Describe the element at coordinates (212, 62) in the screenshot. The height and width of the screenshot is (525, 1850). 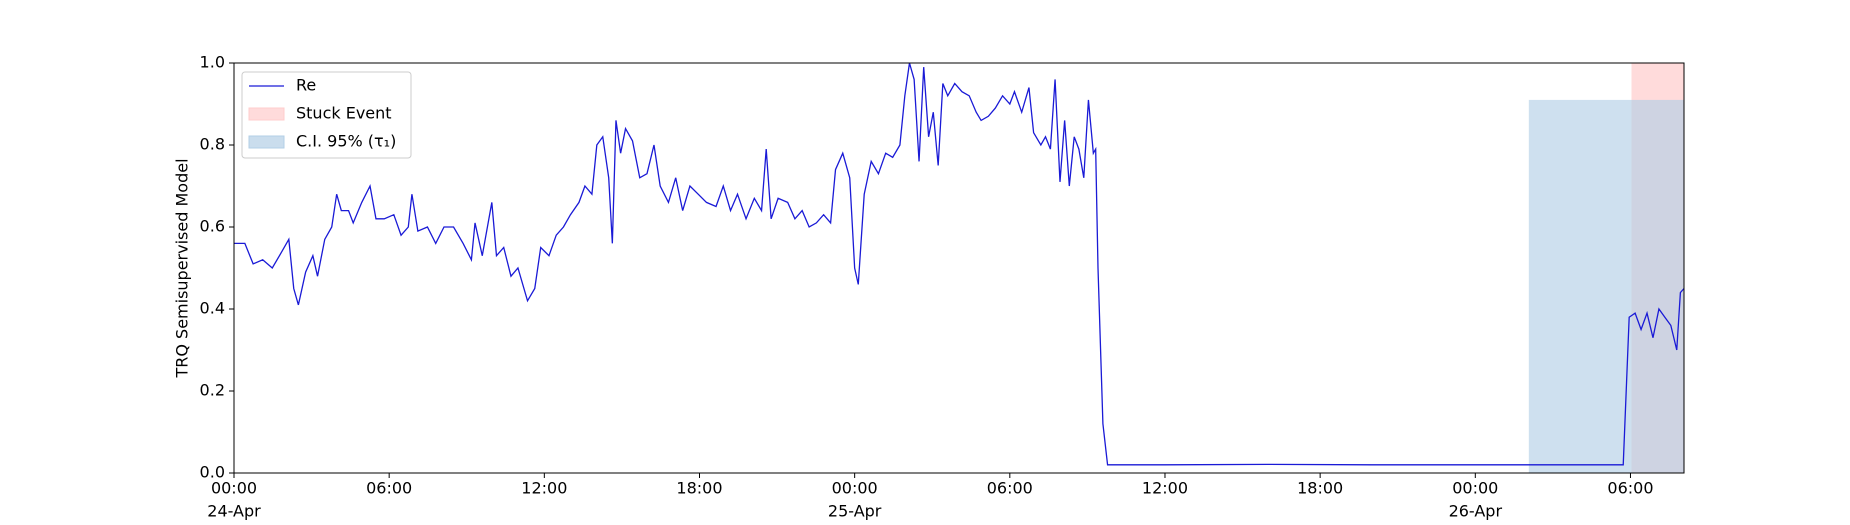
I see `y-tick-label: 1.0` at that location.